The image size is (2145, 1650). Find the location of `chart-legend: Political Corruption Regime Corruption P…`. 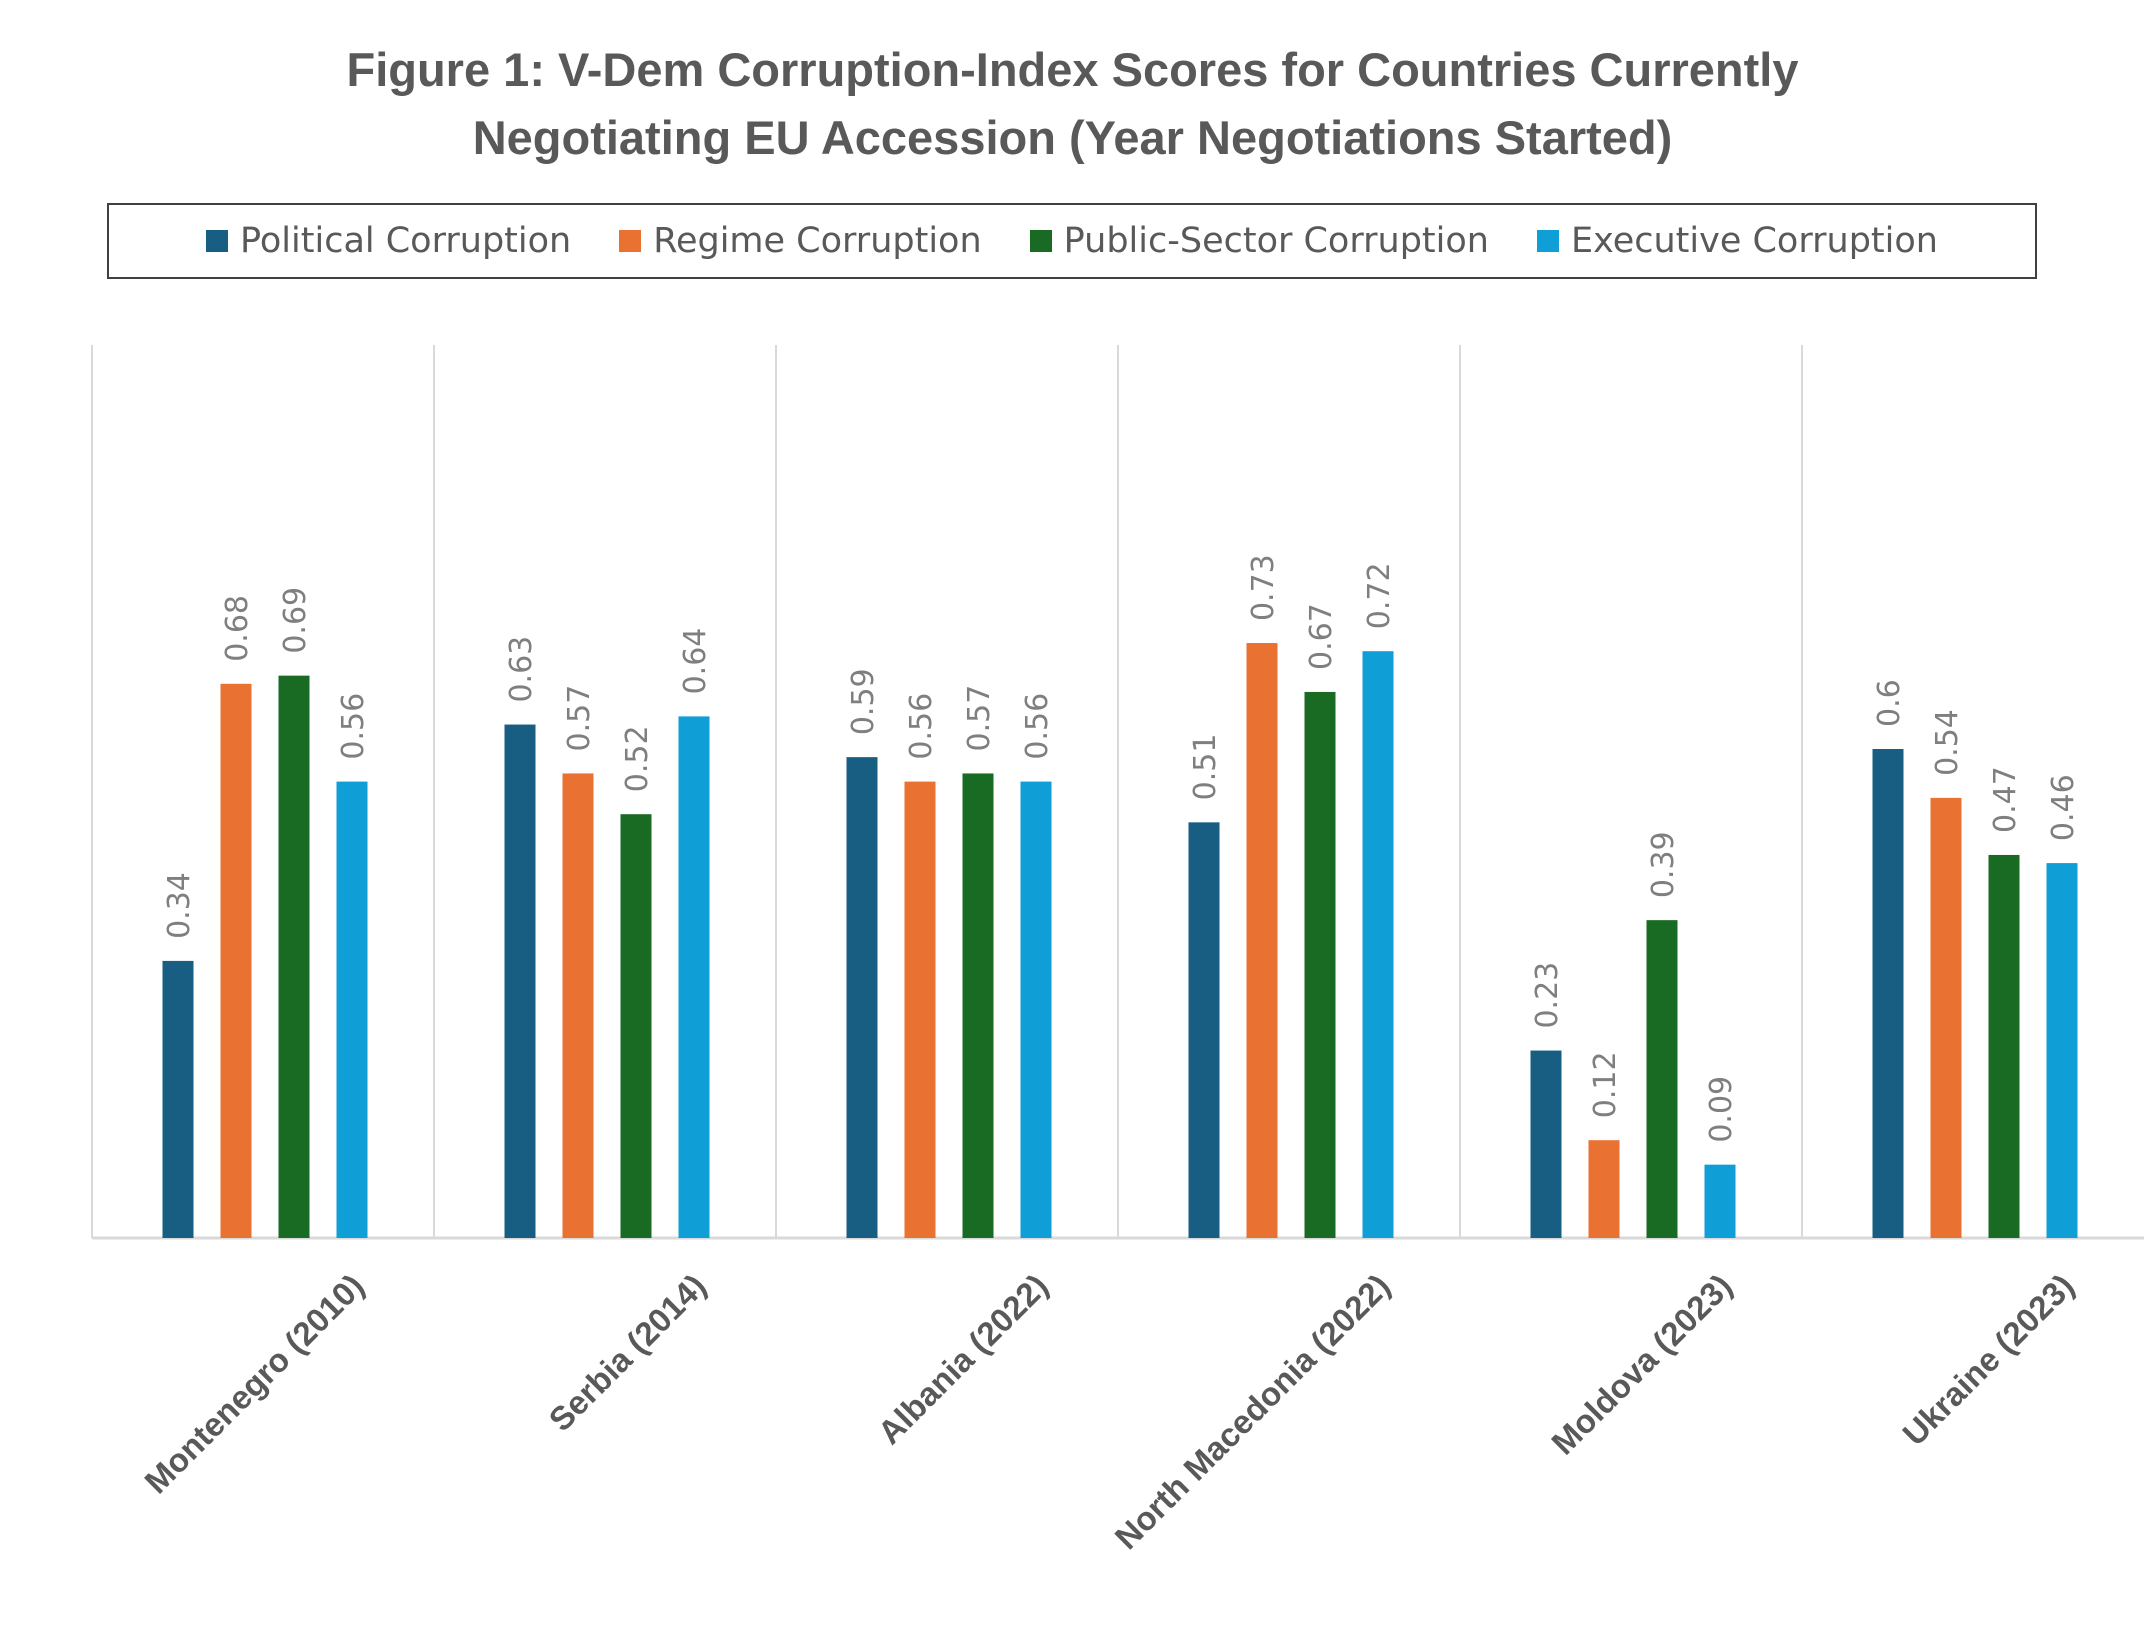

chart-legend: Political Corruption Regime Corruption P… is located at coordinates (1072, 241).